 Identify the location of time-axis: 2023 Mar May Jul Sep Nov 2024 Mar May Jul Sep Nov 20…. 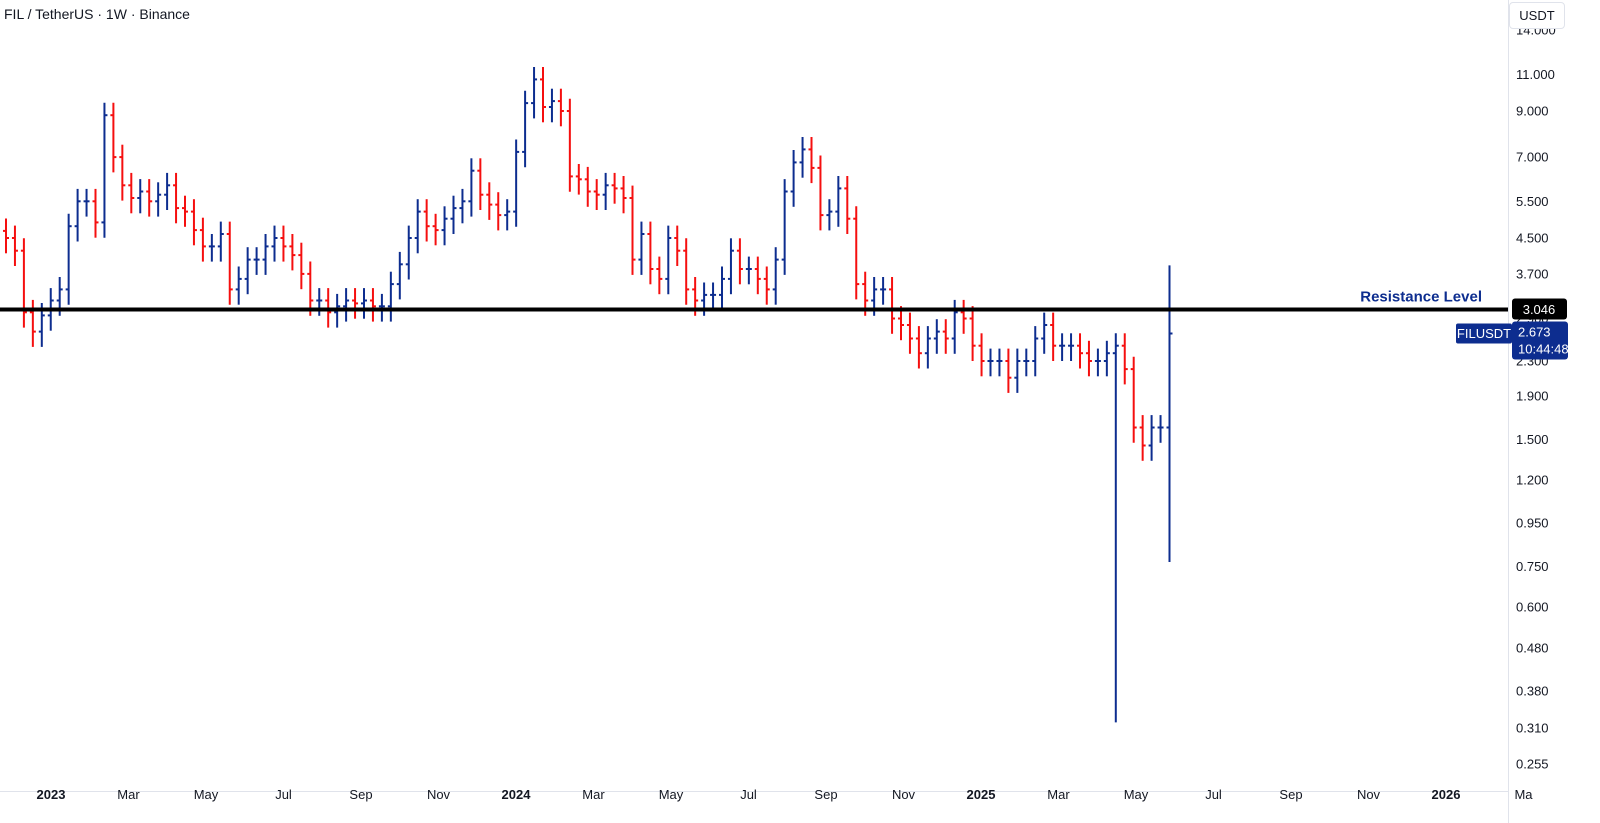
(785, 794).